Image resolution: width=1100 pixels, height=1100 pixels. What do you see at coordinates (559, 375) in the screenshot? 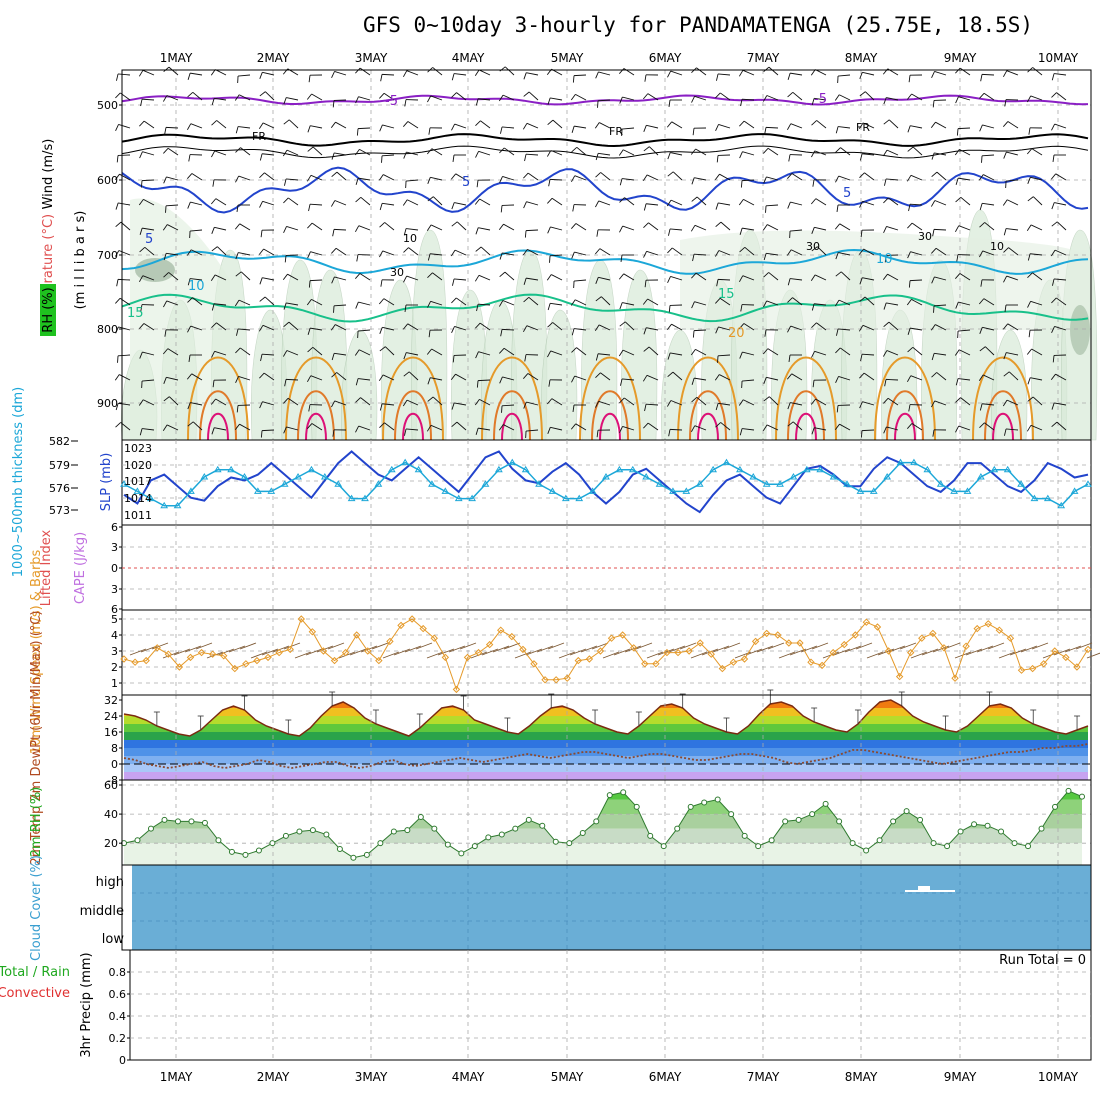
I see `rh-blob` at bounding box center [559, 375].